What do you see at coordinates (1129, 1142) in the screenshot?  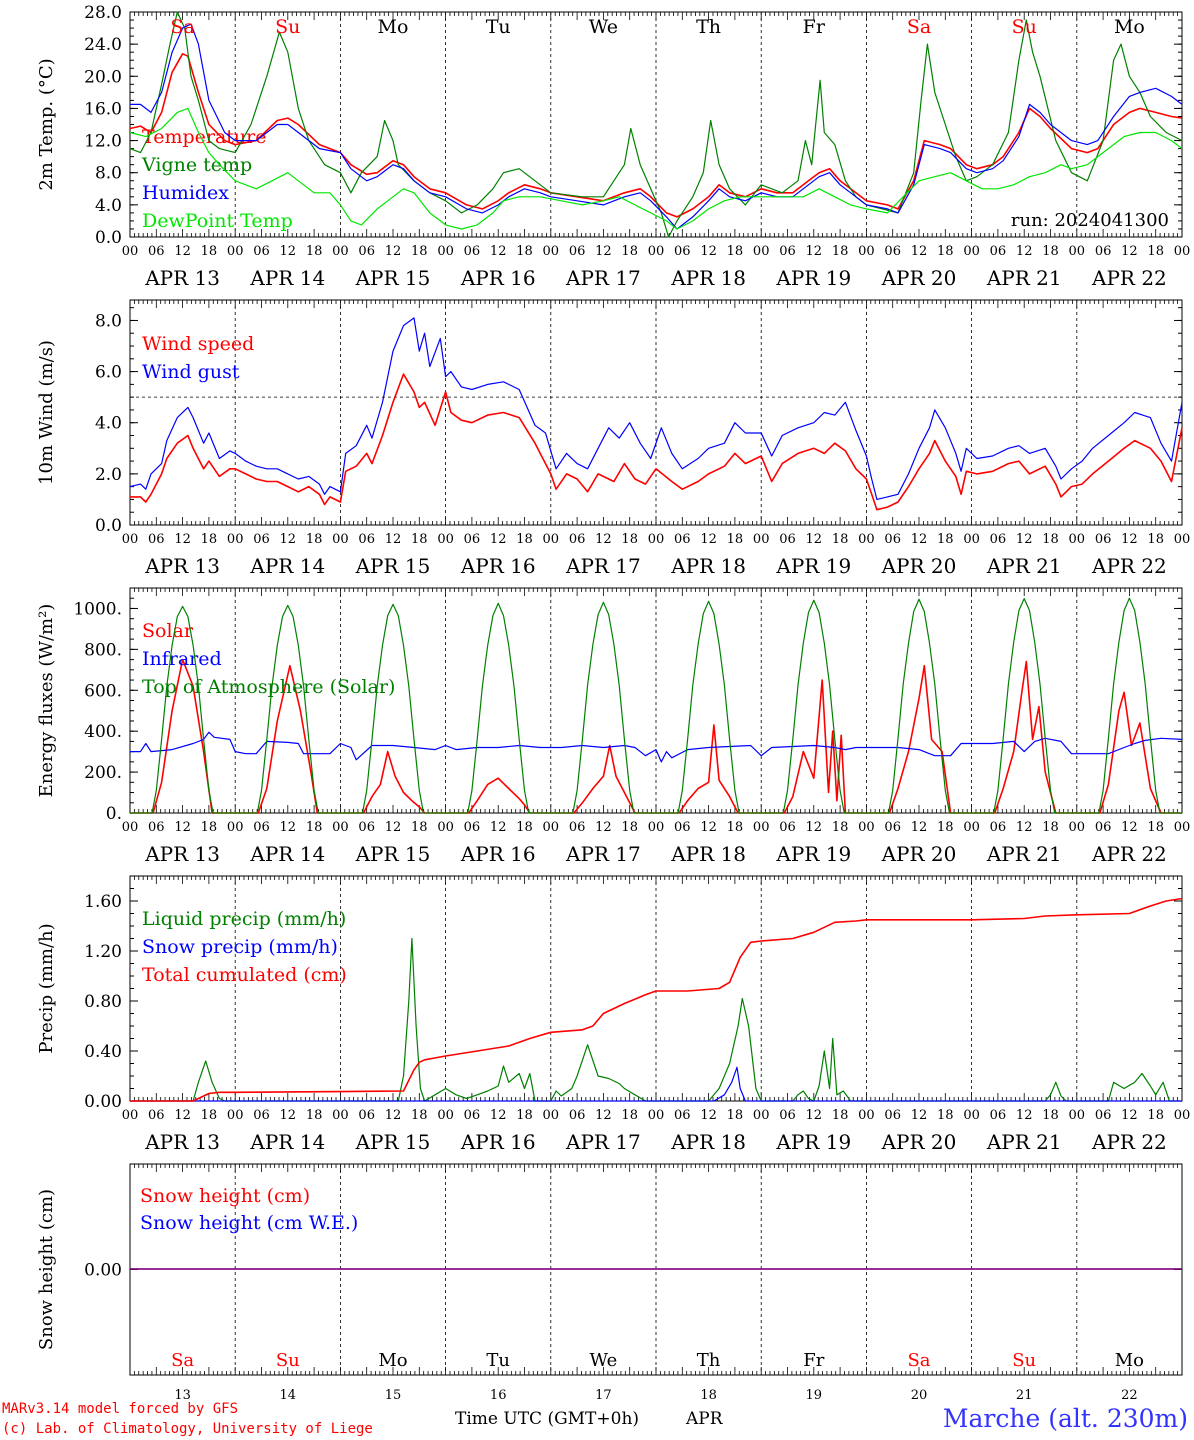 I see `date-label: APR 22` at bounding box center [1129, 1142].